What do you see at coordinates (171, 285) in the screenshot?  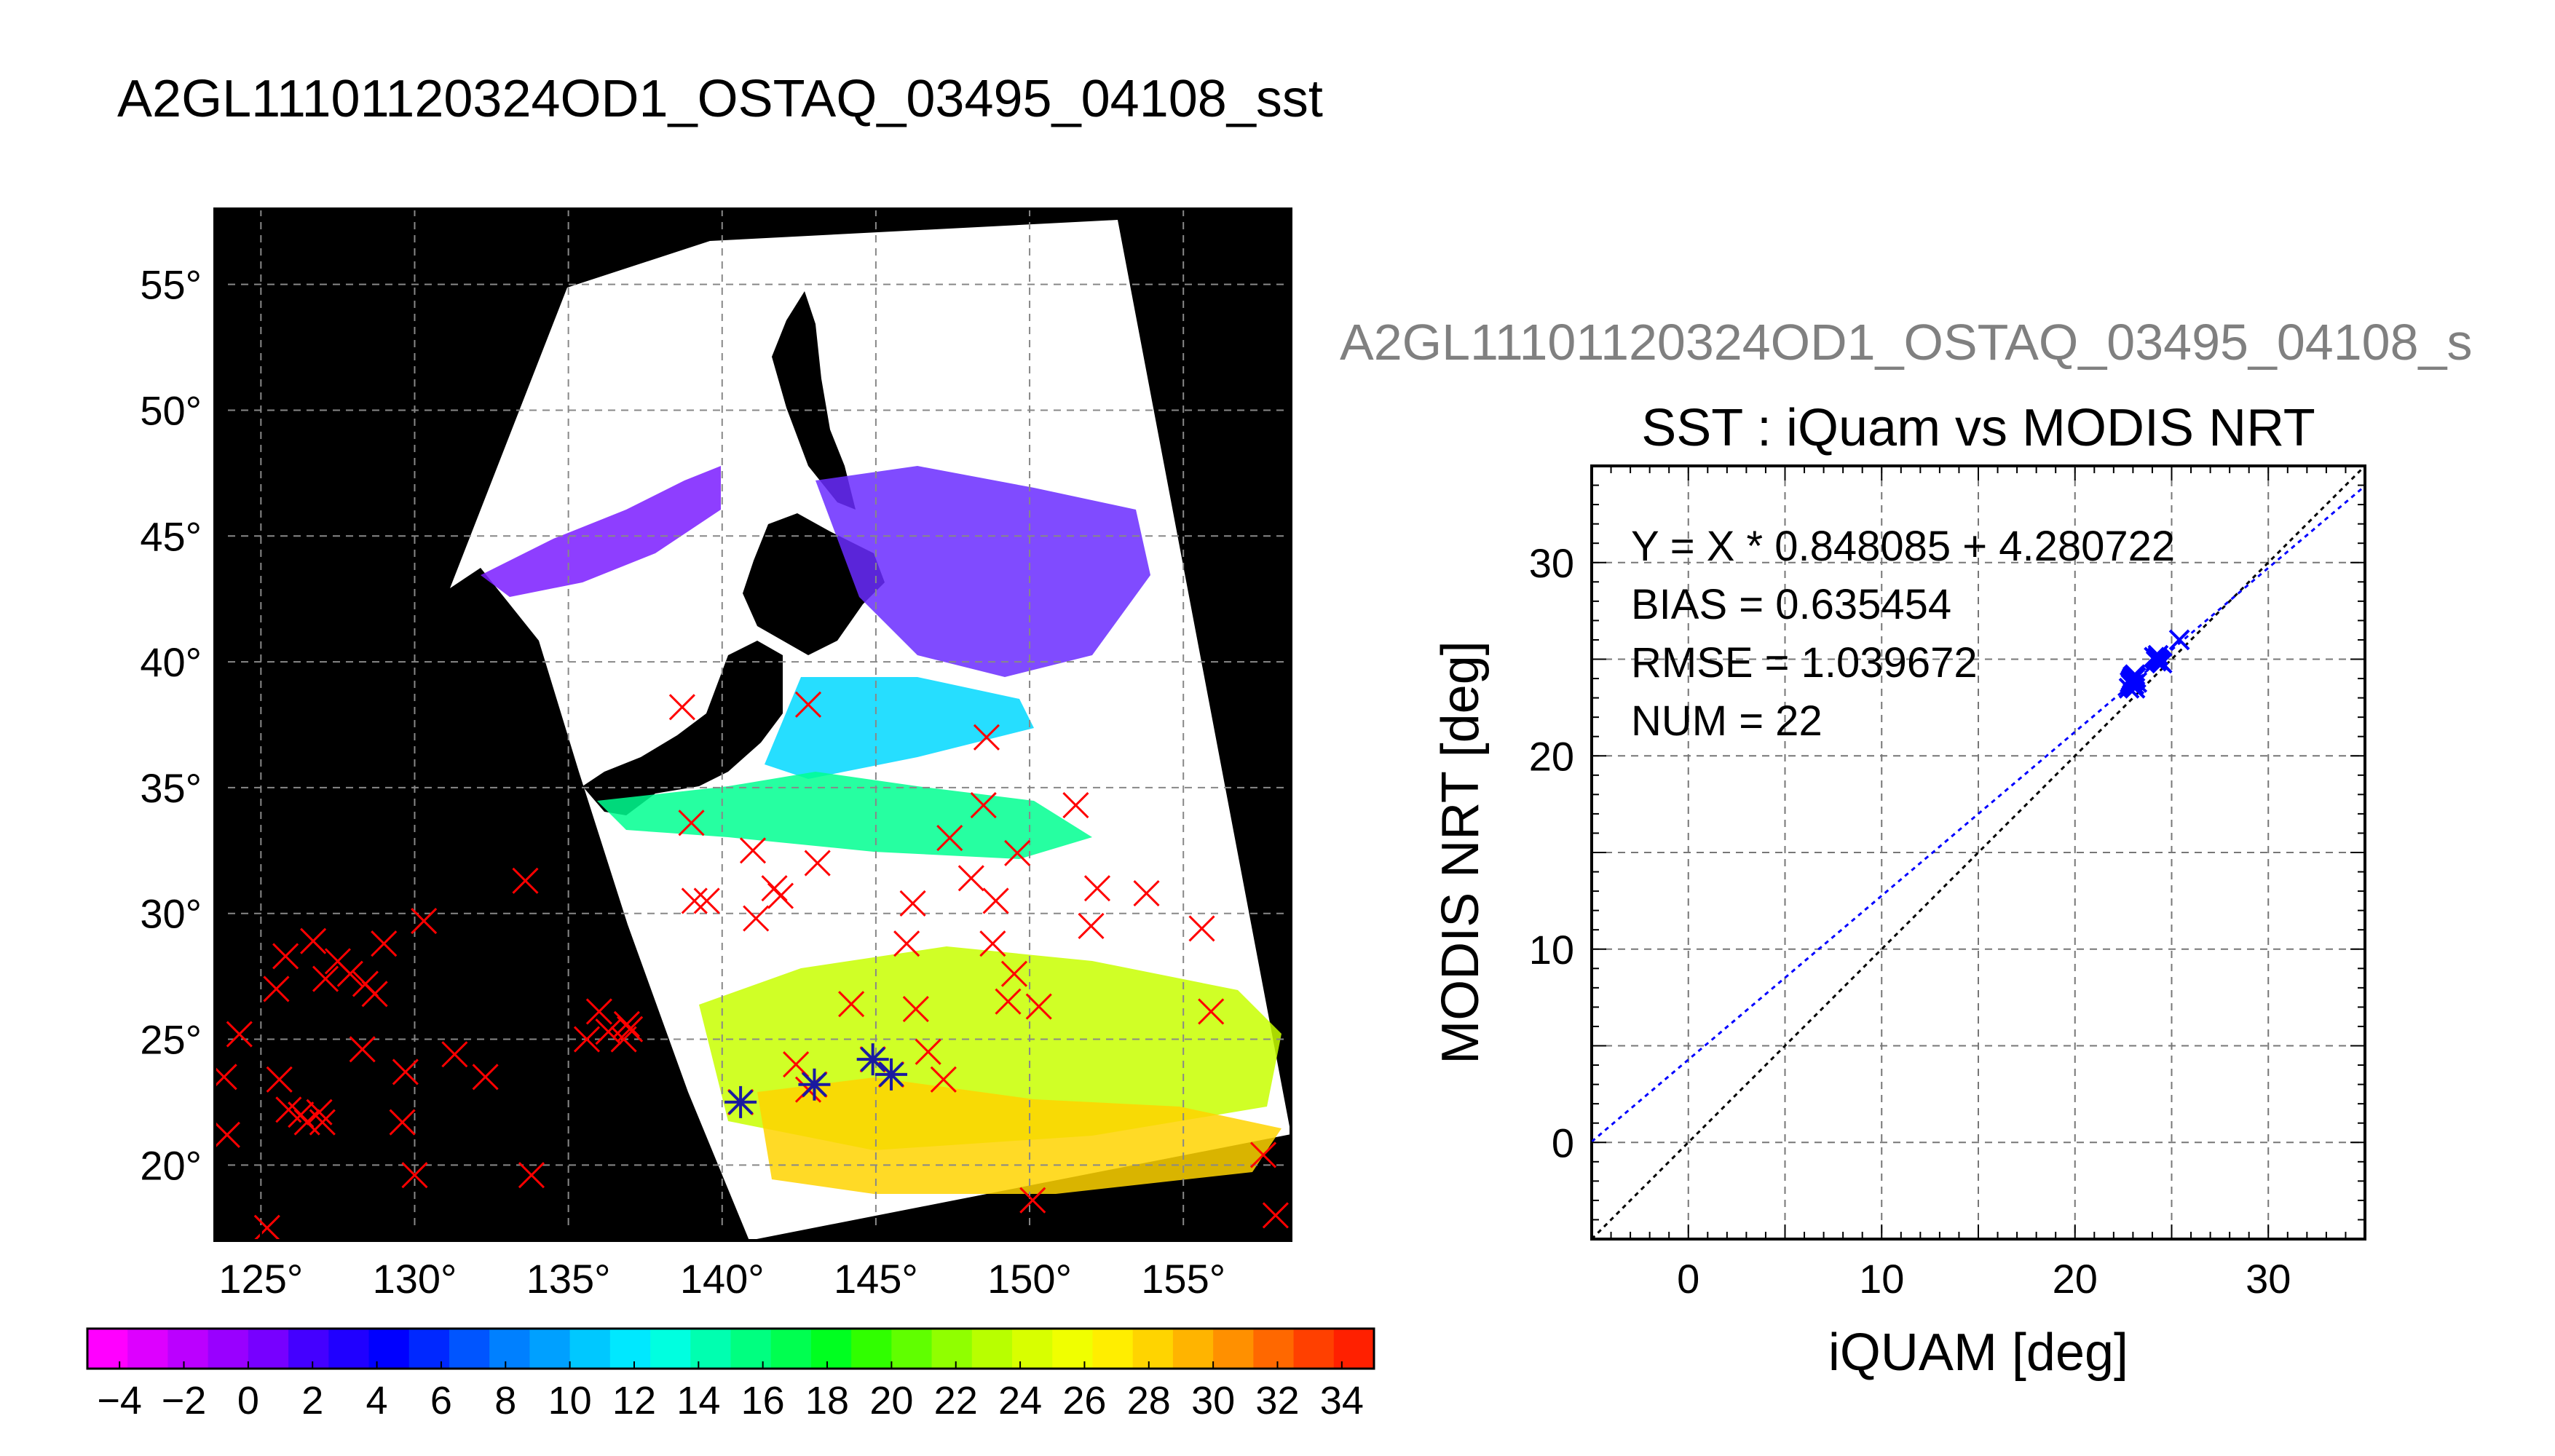 I see `map-lat-tick-label: 55°` at bounding box center [171, 285].